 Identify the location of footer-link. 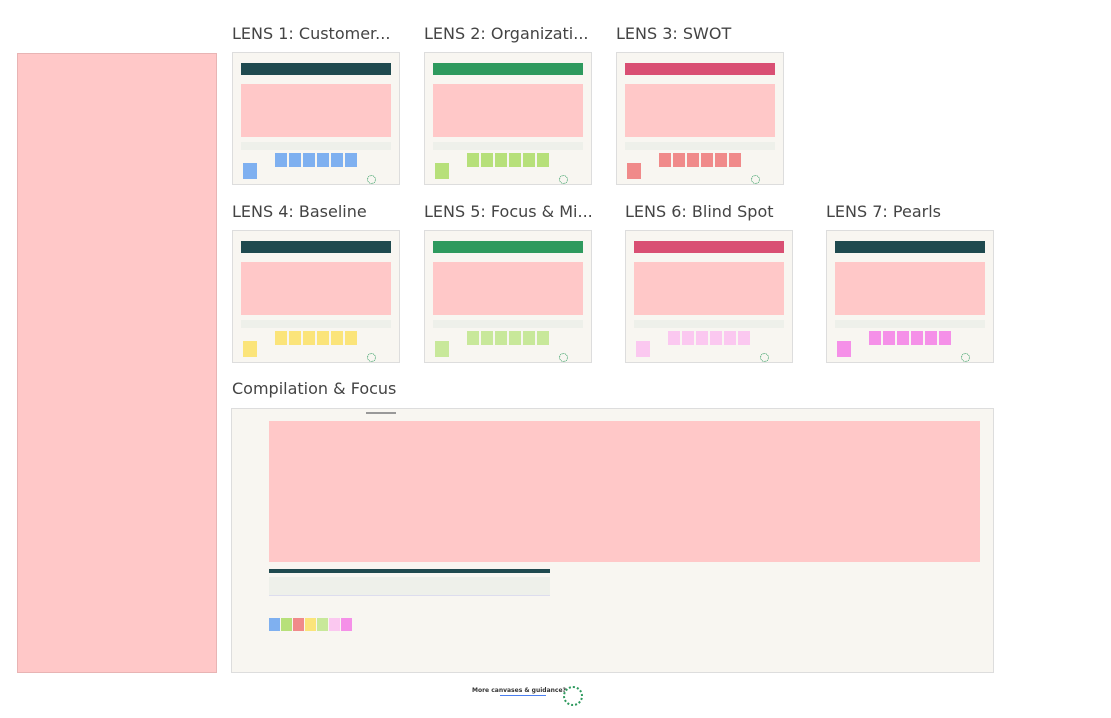
(523, 695).